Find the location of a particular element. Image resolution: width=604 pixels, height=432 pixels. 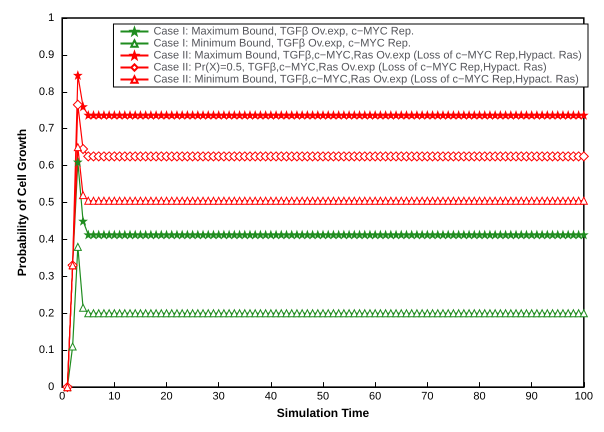

y-tick-label: 0.6 is located at coordinates (46, 166).